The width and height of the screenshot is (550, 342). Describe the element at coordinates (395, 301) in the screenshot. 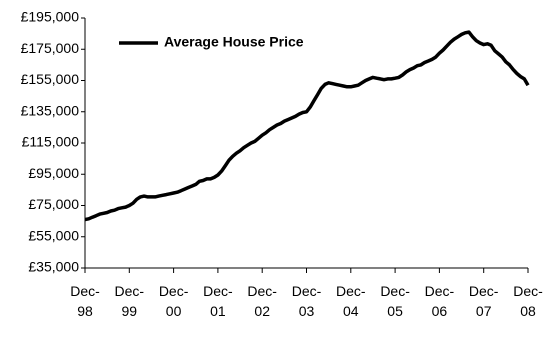

I see `x-tick-label: Dec-05` at that location.